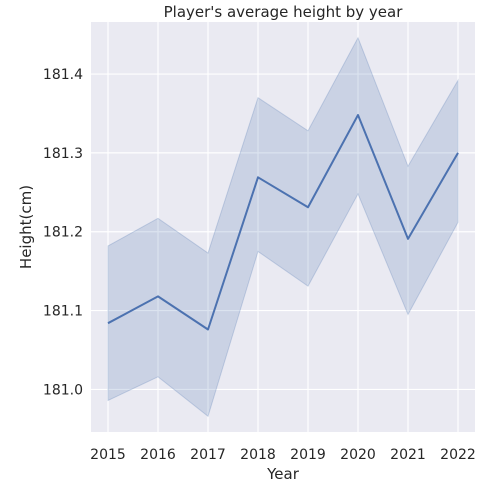 The height and width of the screenshot is (500, 500). Describe the element at coordinates (63, 75) in the screenshot. I see `y-tick-label: 181.4` at that location.